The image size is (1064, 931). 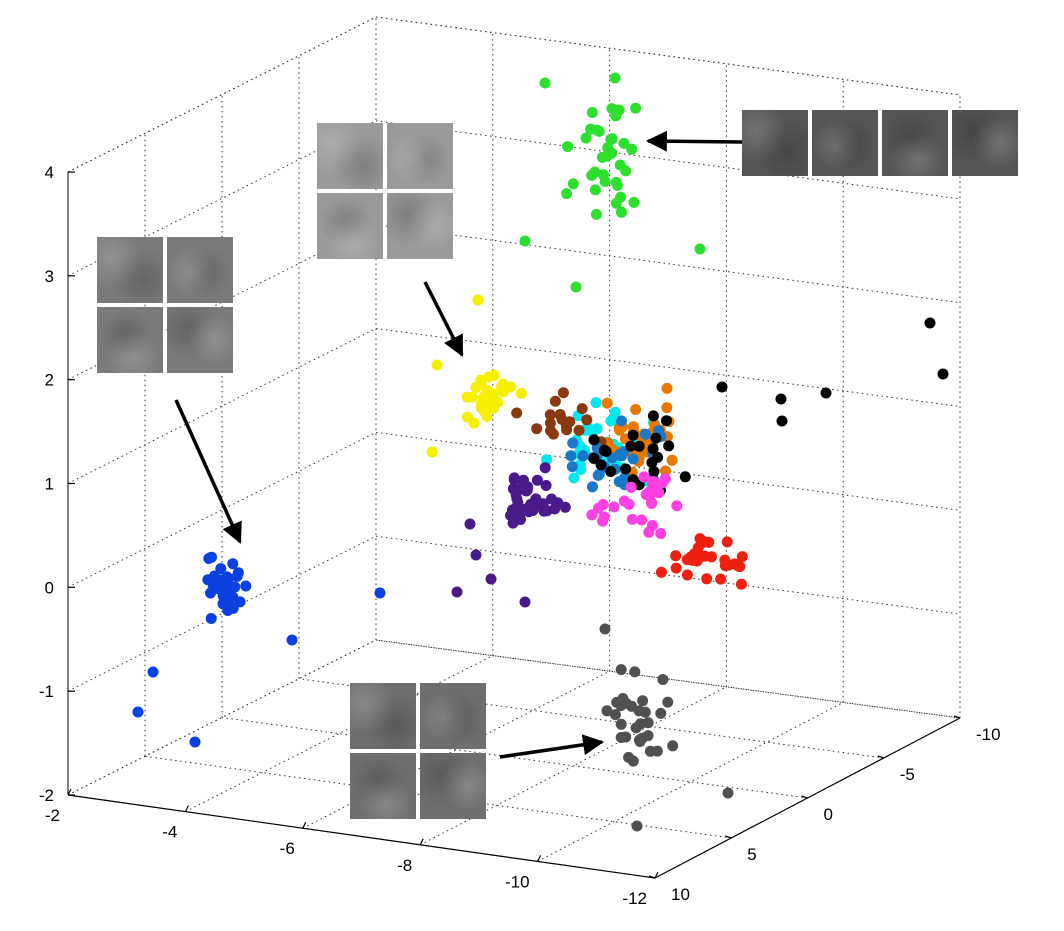 What do you see at coordinates (46, 691) in the screenshot?
I see `z-tick-label: -1` at bounding box center [46, 691].